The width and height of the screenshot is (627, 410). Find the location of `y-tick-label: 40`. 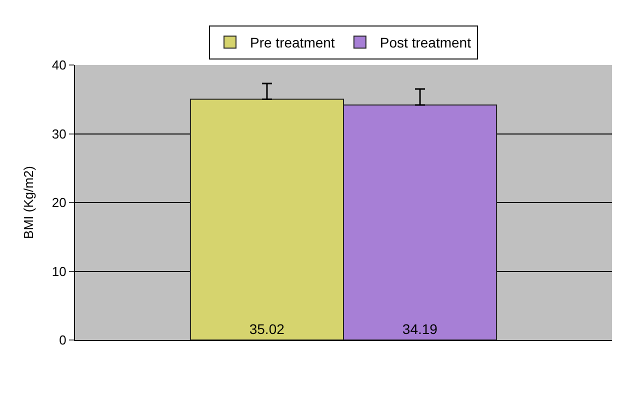

y-tick-label: 40 is located at coordinates (59, 65).